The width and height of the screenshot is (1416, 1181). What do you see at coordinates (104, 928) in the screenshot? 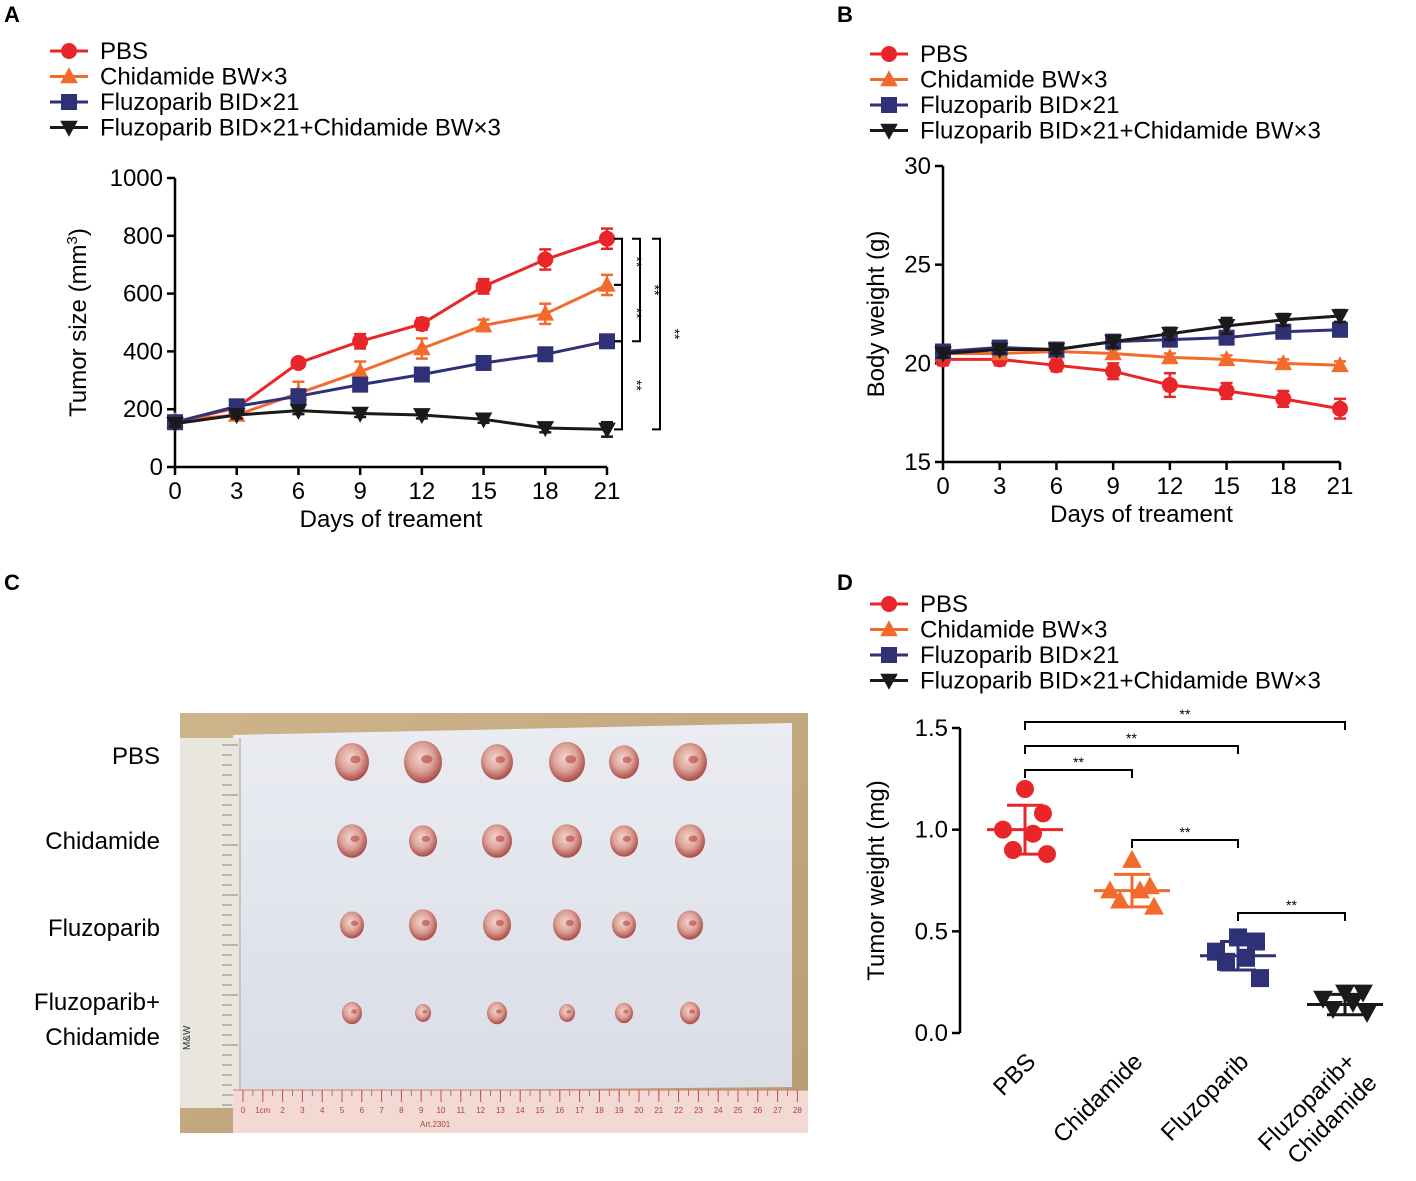
I see `photo-row-label-fluzoparib: Fluzoparib` at bounding box center [104, 928].